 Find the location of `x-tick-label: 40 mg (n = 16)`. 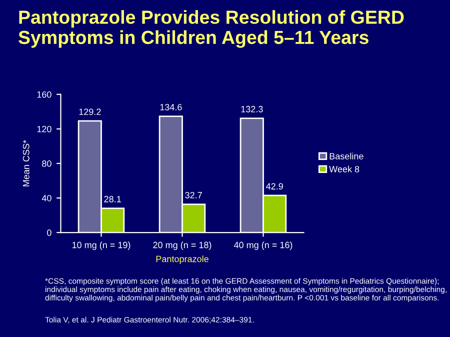

x-tick-label: 40 mg (n = 16) is located at coordinates (263, 246).